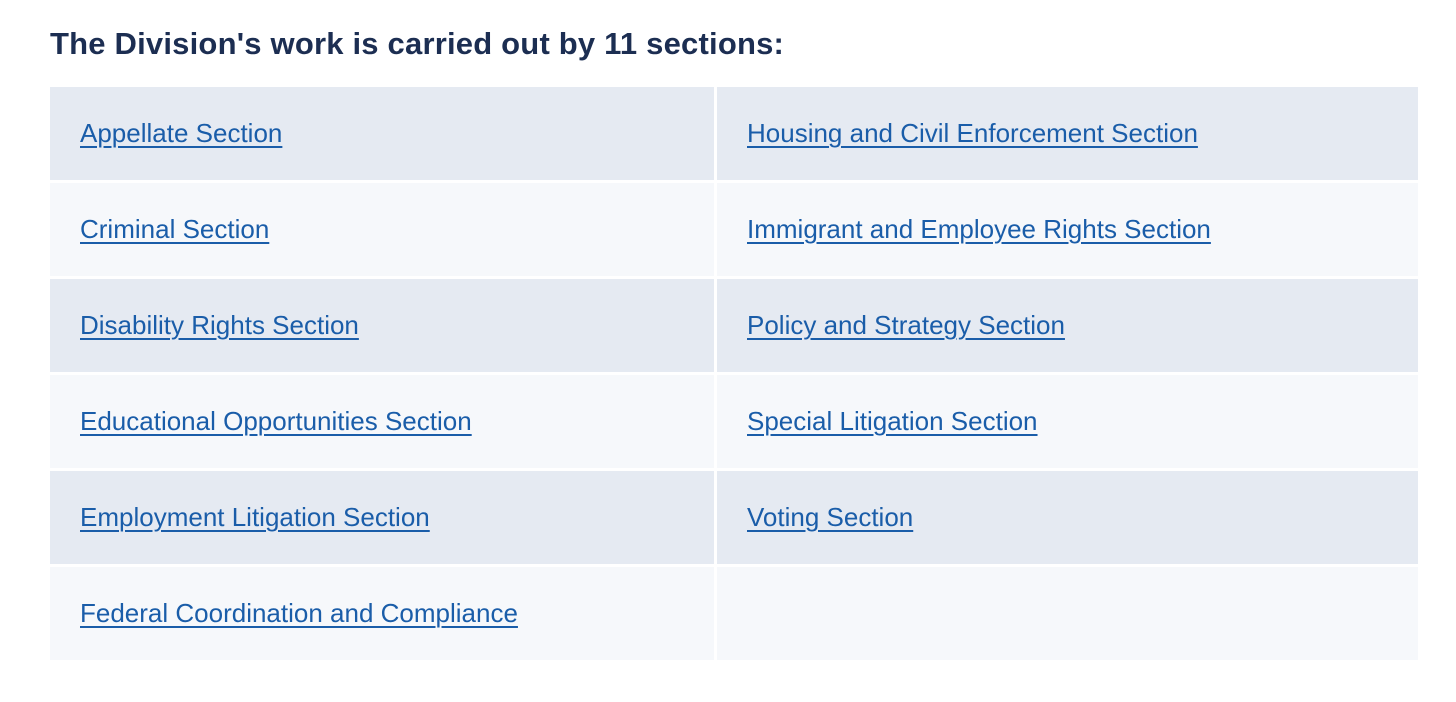  Describe the element at coordinates (906, 324) in the screenshot. I see `section-link-policy-strategy: Policy and Strategy Section` at that location.